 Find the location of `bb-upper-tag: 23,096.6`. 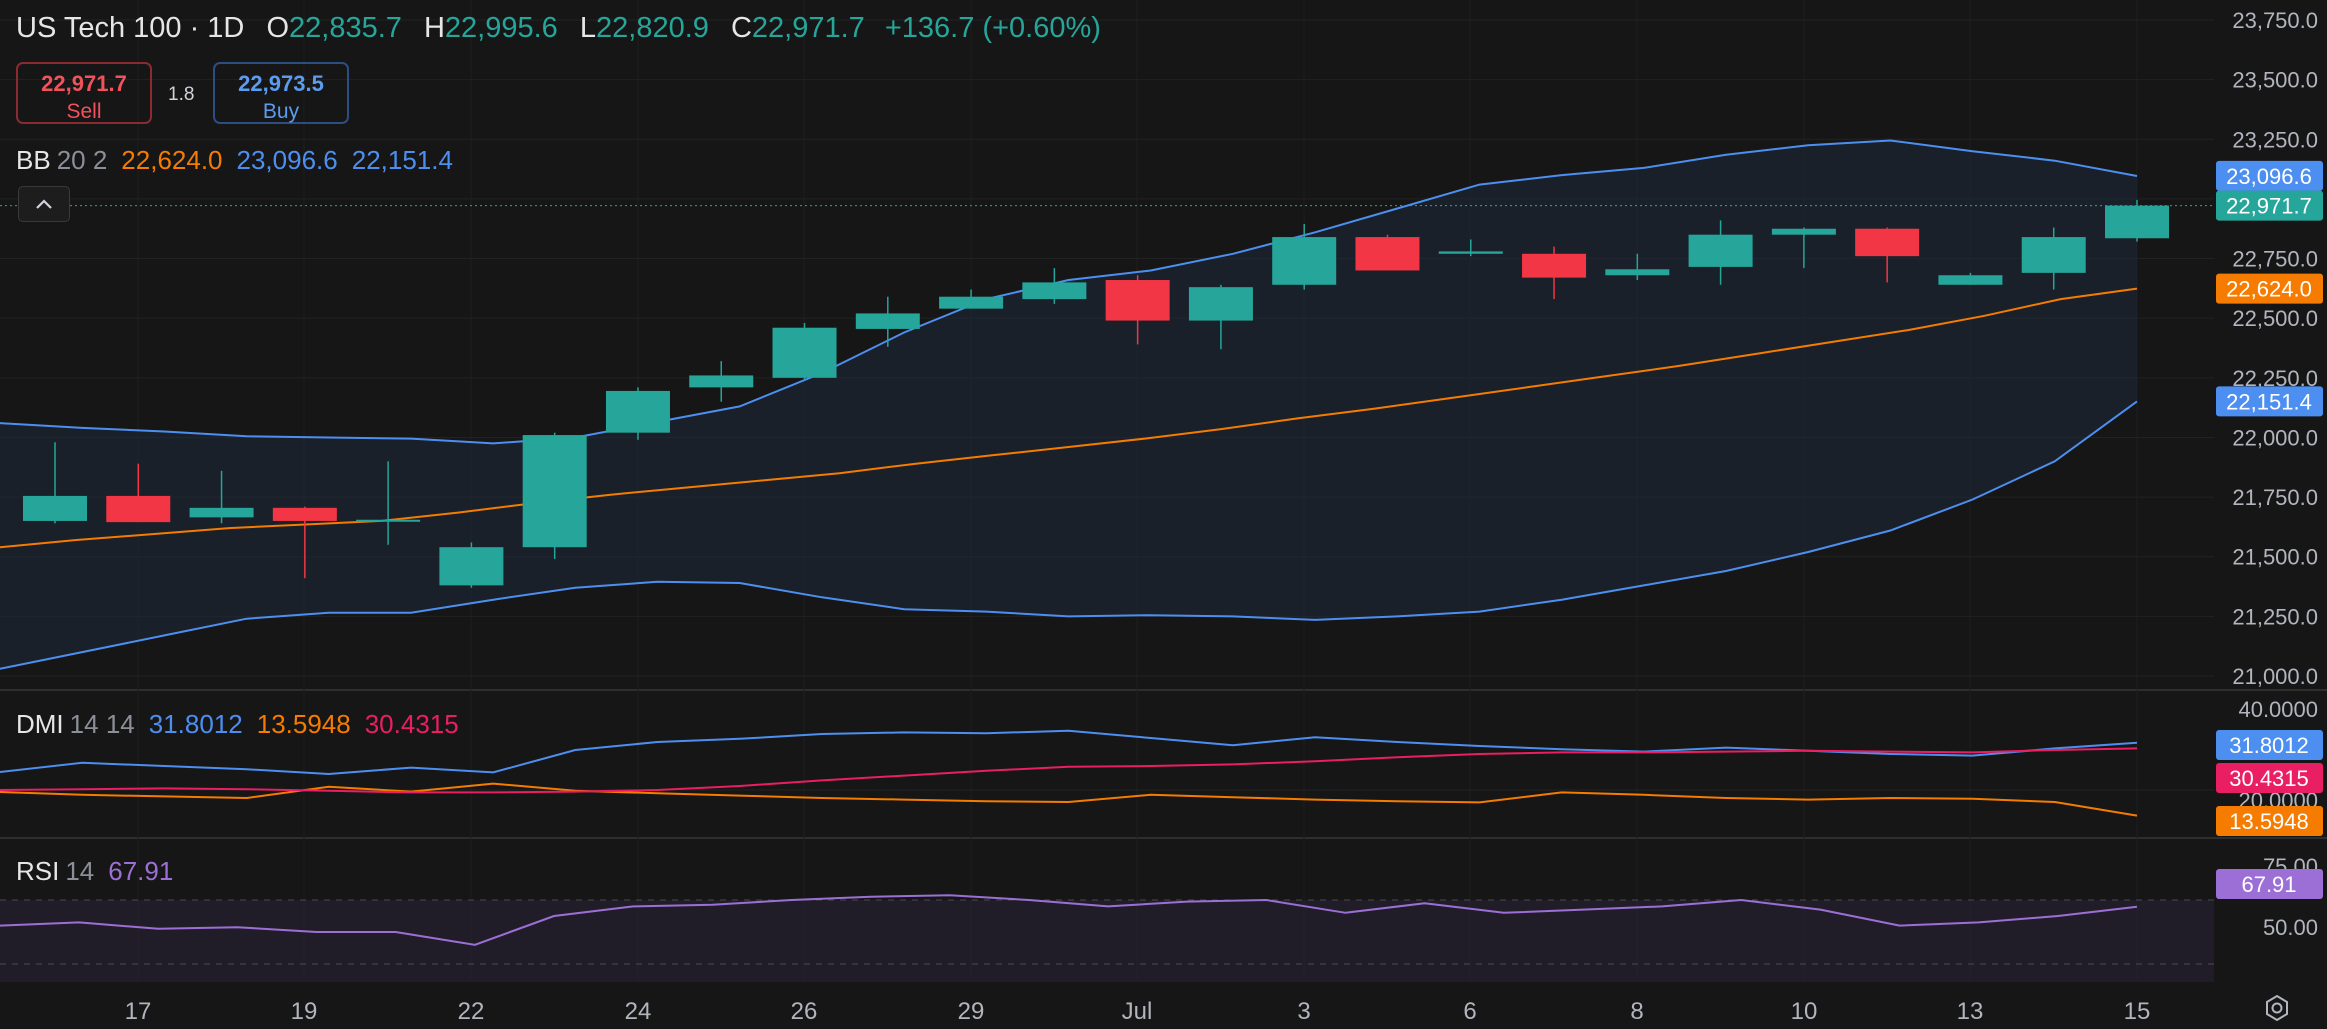

bb-upper-tag: 23,096.6 is located at coordinates (2269, 176).